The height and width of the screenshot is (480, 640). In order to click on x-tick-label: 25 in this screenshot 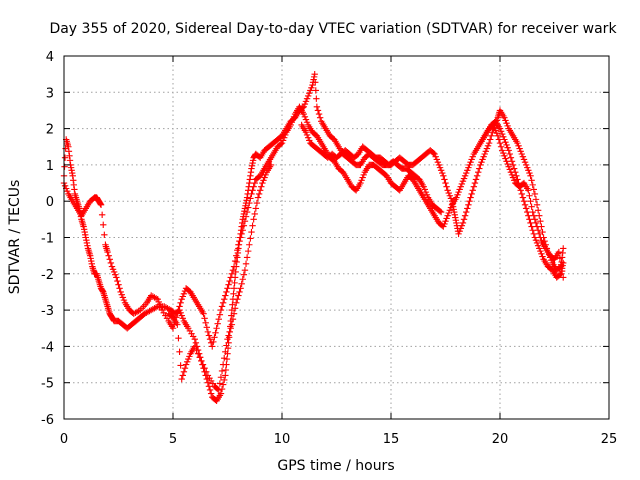, I will do `click(609, 439)`.